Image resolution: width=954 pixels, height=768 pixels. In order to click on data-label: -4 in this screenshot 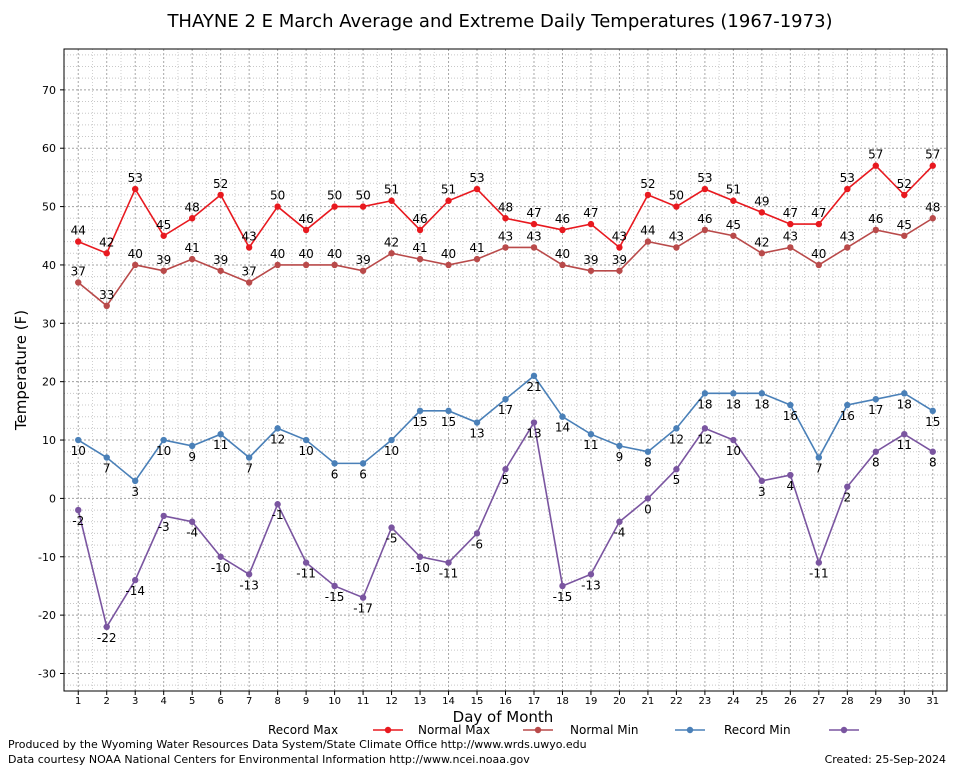, I will do `click(192, 533)`.